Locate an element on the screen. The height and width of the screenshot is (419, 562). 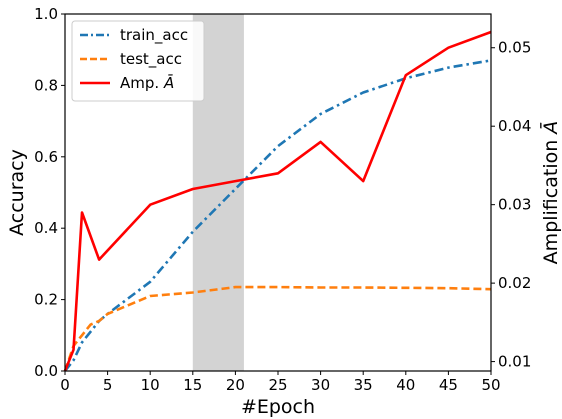
x-tick-label: 30 is located at coordinates (320, 385).